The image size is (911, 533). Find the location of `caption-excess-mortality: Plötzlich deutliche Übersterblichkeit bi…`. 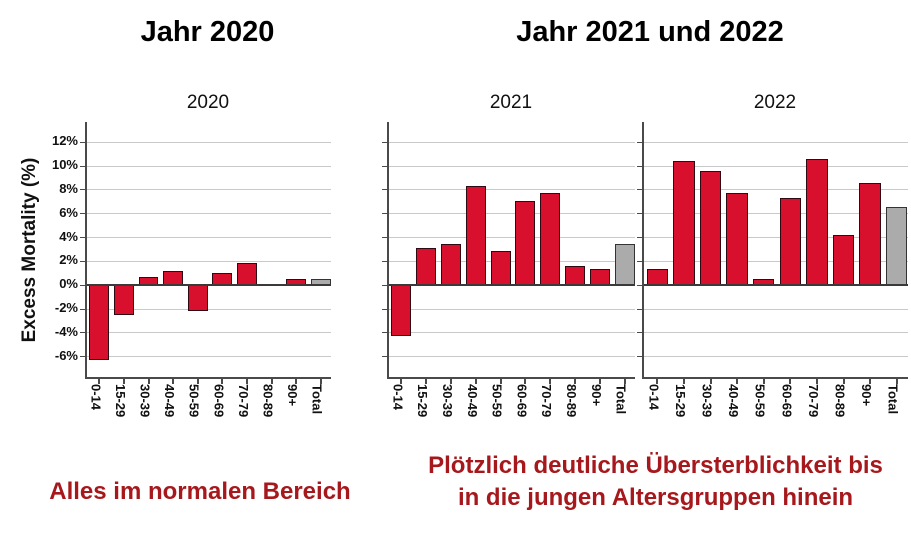

caption-excess-mortality: Plötzlich deutliche Übersterblichkeit bi… is located at coordinates (655, 482).